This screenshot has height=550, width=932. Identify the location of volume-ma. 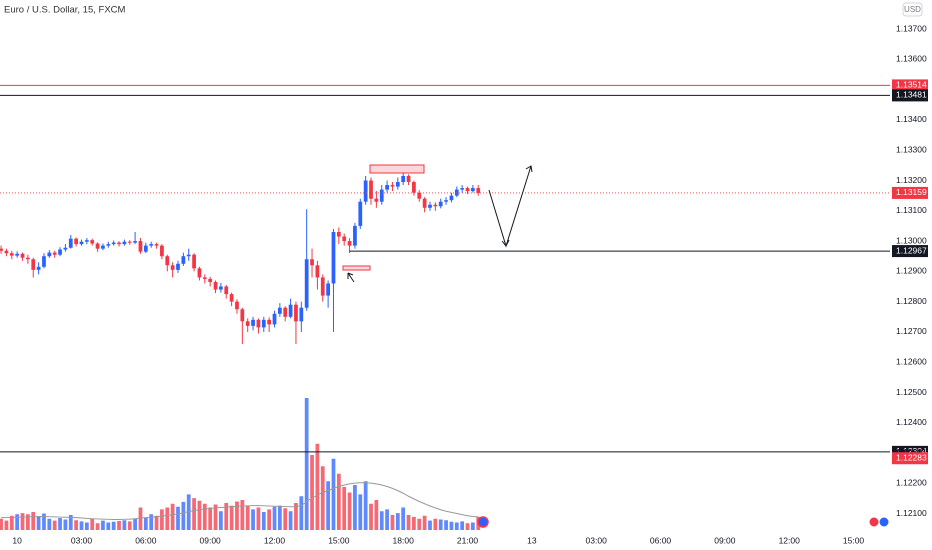
(240, 501).